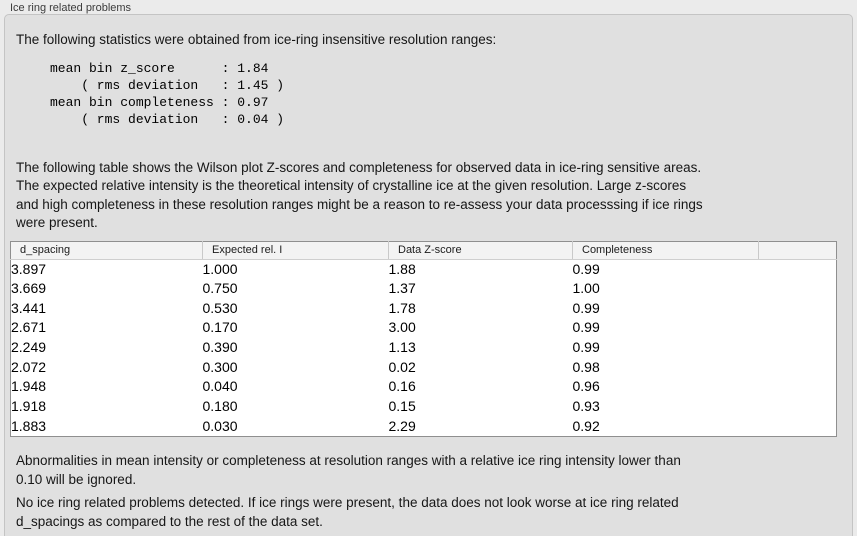  I want to click on table-row: 3.897 1.000 1.88 0.99, so click(424, 269).